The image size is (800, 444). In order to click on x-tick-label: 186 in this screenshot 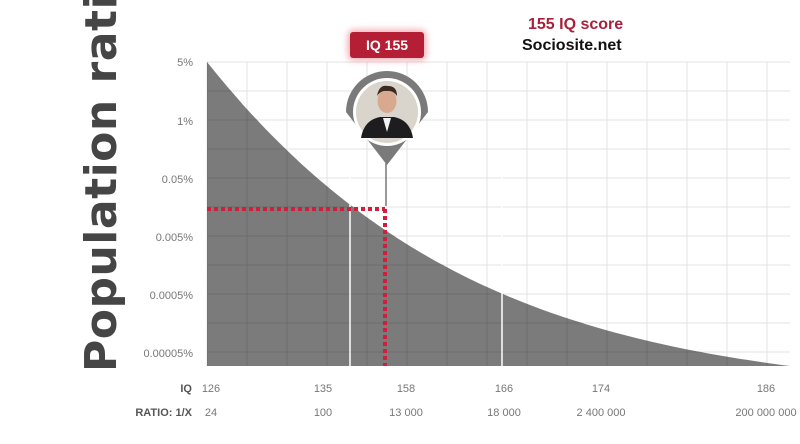, I will do `click(766, 389)`.